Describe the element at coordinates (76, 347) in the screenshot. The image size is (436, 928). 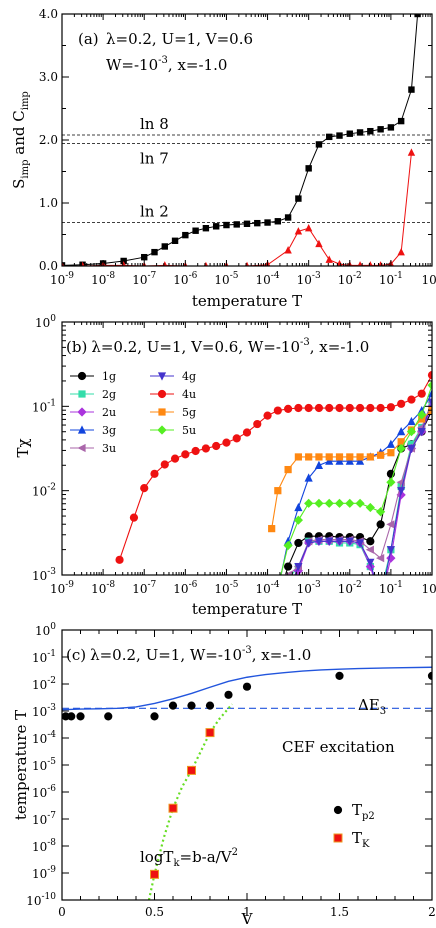
I see `panel-b-label-text: (b)` at that location.